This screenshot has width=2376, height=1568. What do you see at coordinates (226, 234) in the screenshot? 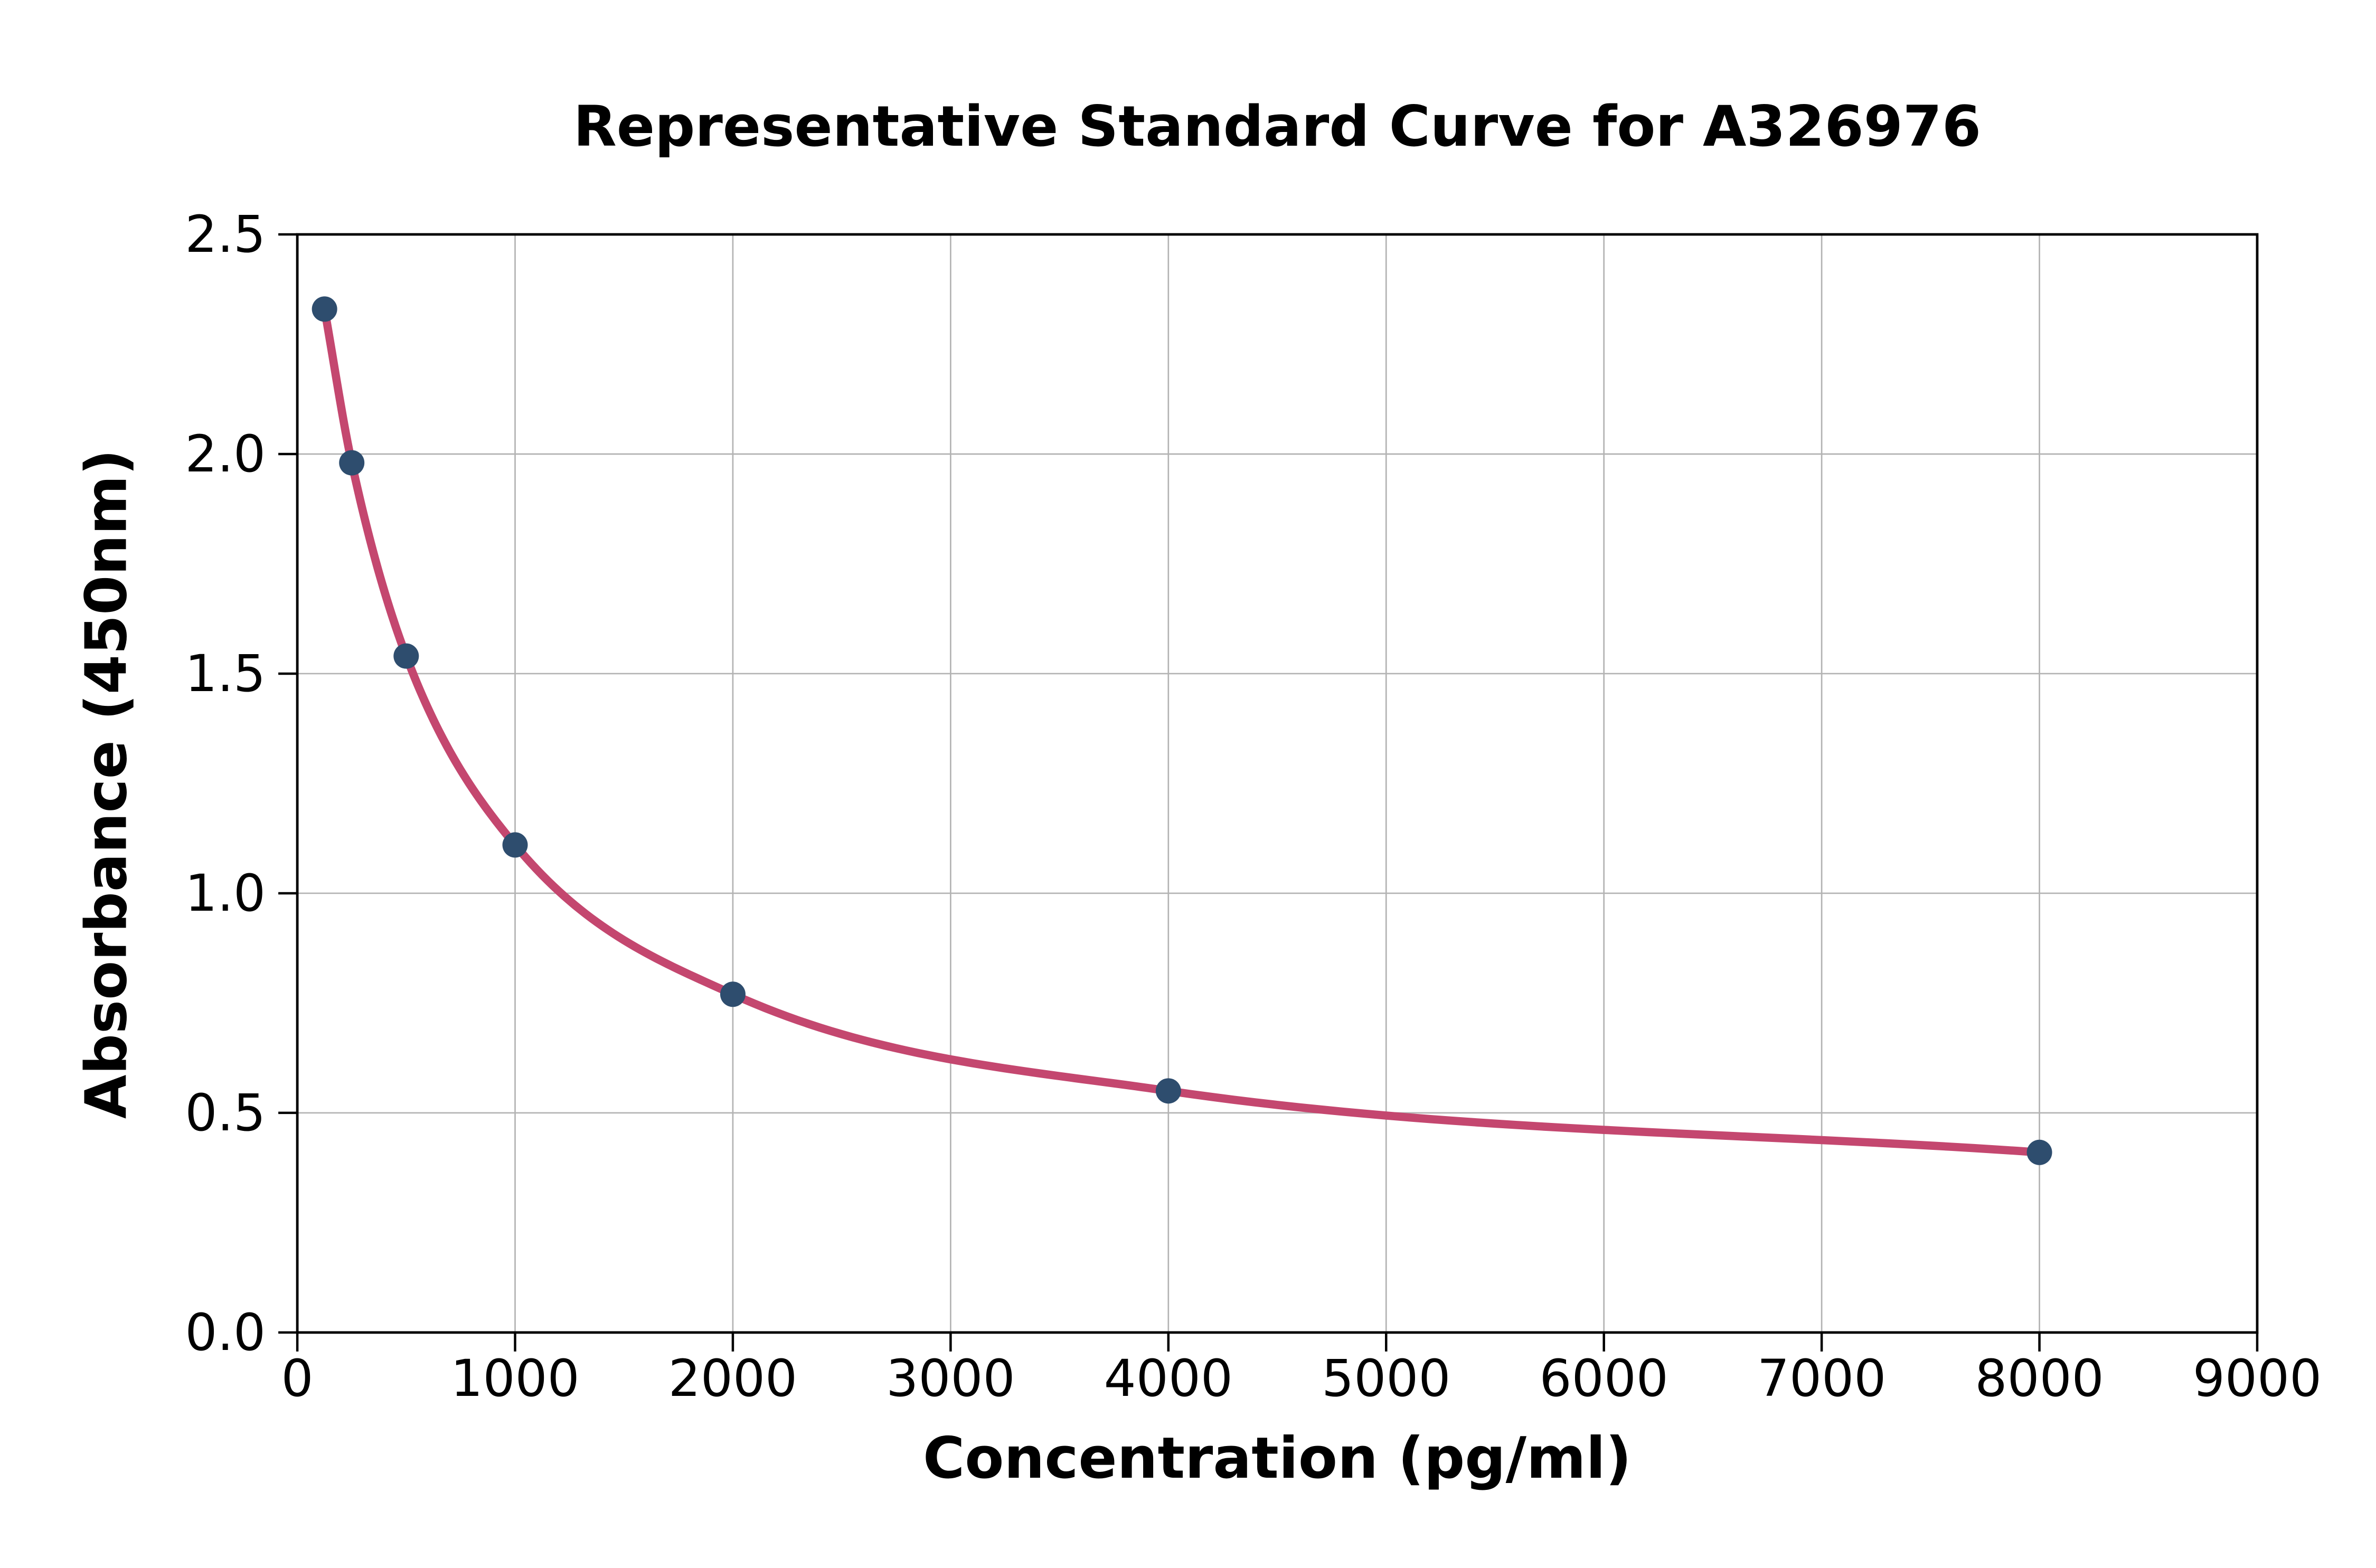
I see `y-tick-label: 2.5` at bounding box center [226, 234].